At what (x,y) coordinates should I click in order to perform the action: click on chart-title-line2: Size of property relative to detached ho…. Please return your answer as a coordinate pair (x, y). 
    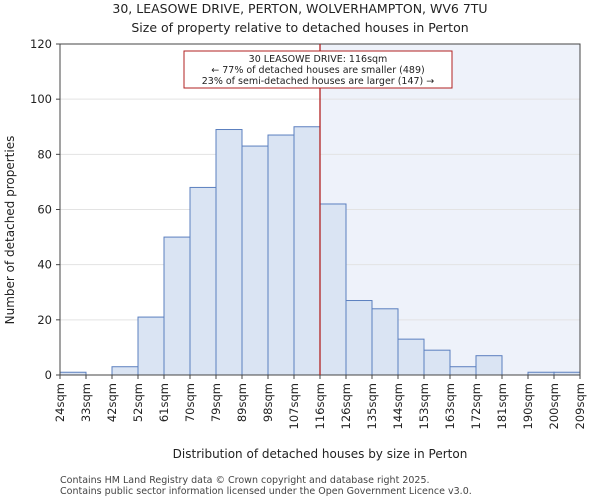
    Looking at the image, I should click on (299, 27).